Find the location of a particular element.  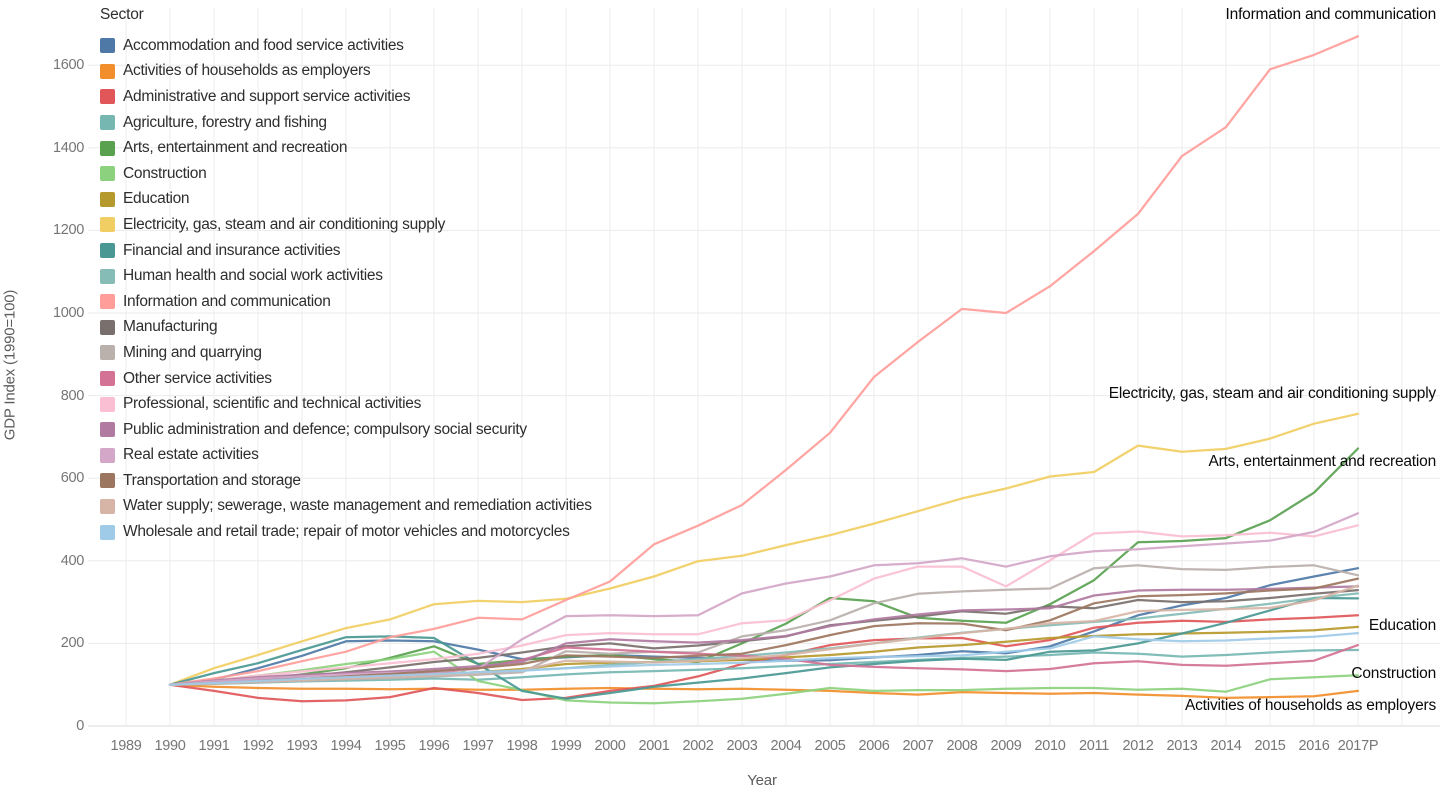

x-tick-label: 2016 is located at coordinates (1314, 746).